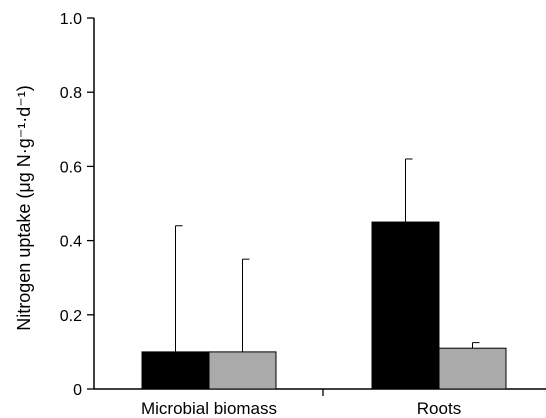 The image size is (546, 418). I want to click on category-label: Roots, so click(439, 408).